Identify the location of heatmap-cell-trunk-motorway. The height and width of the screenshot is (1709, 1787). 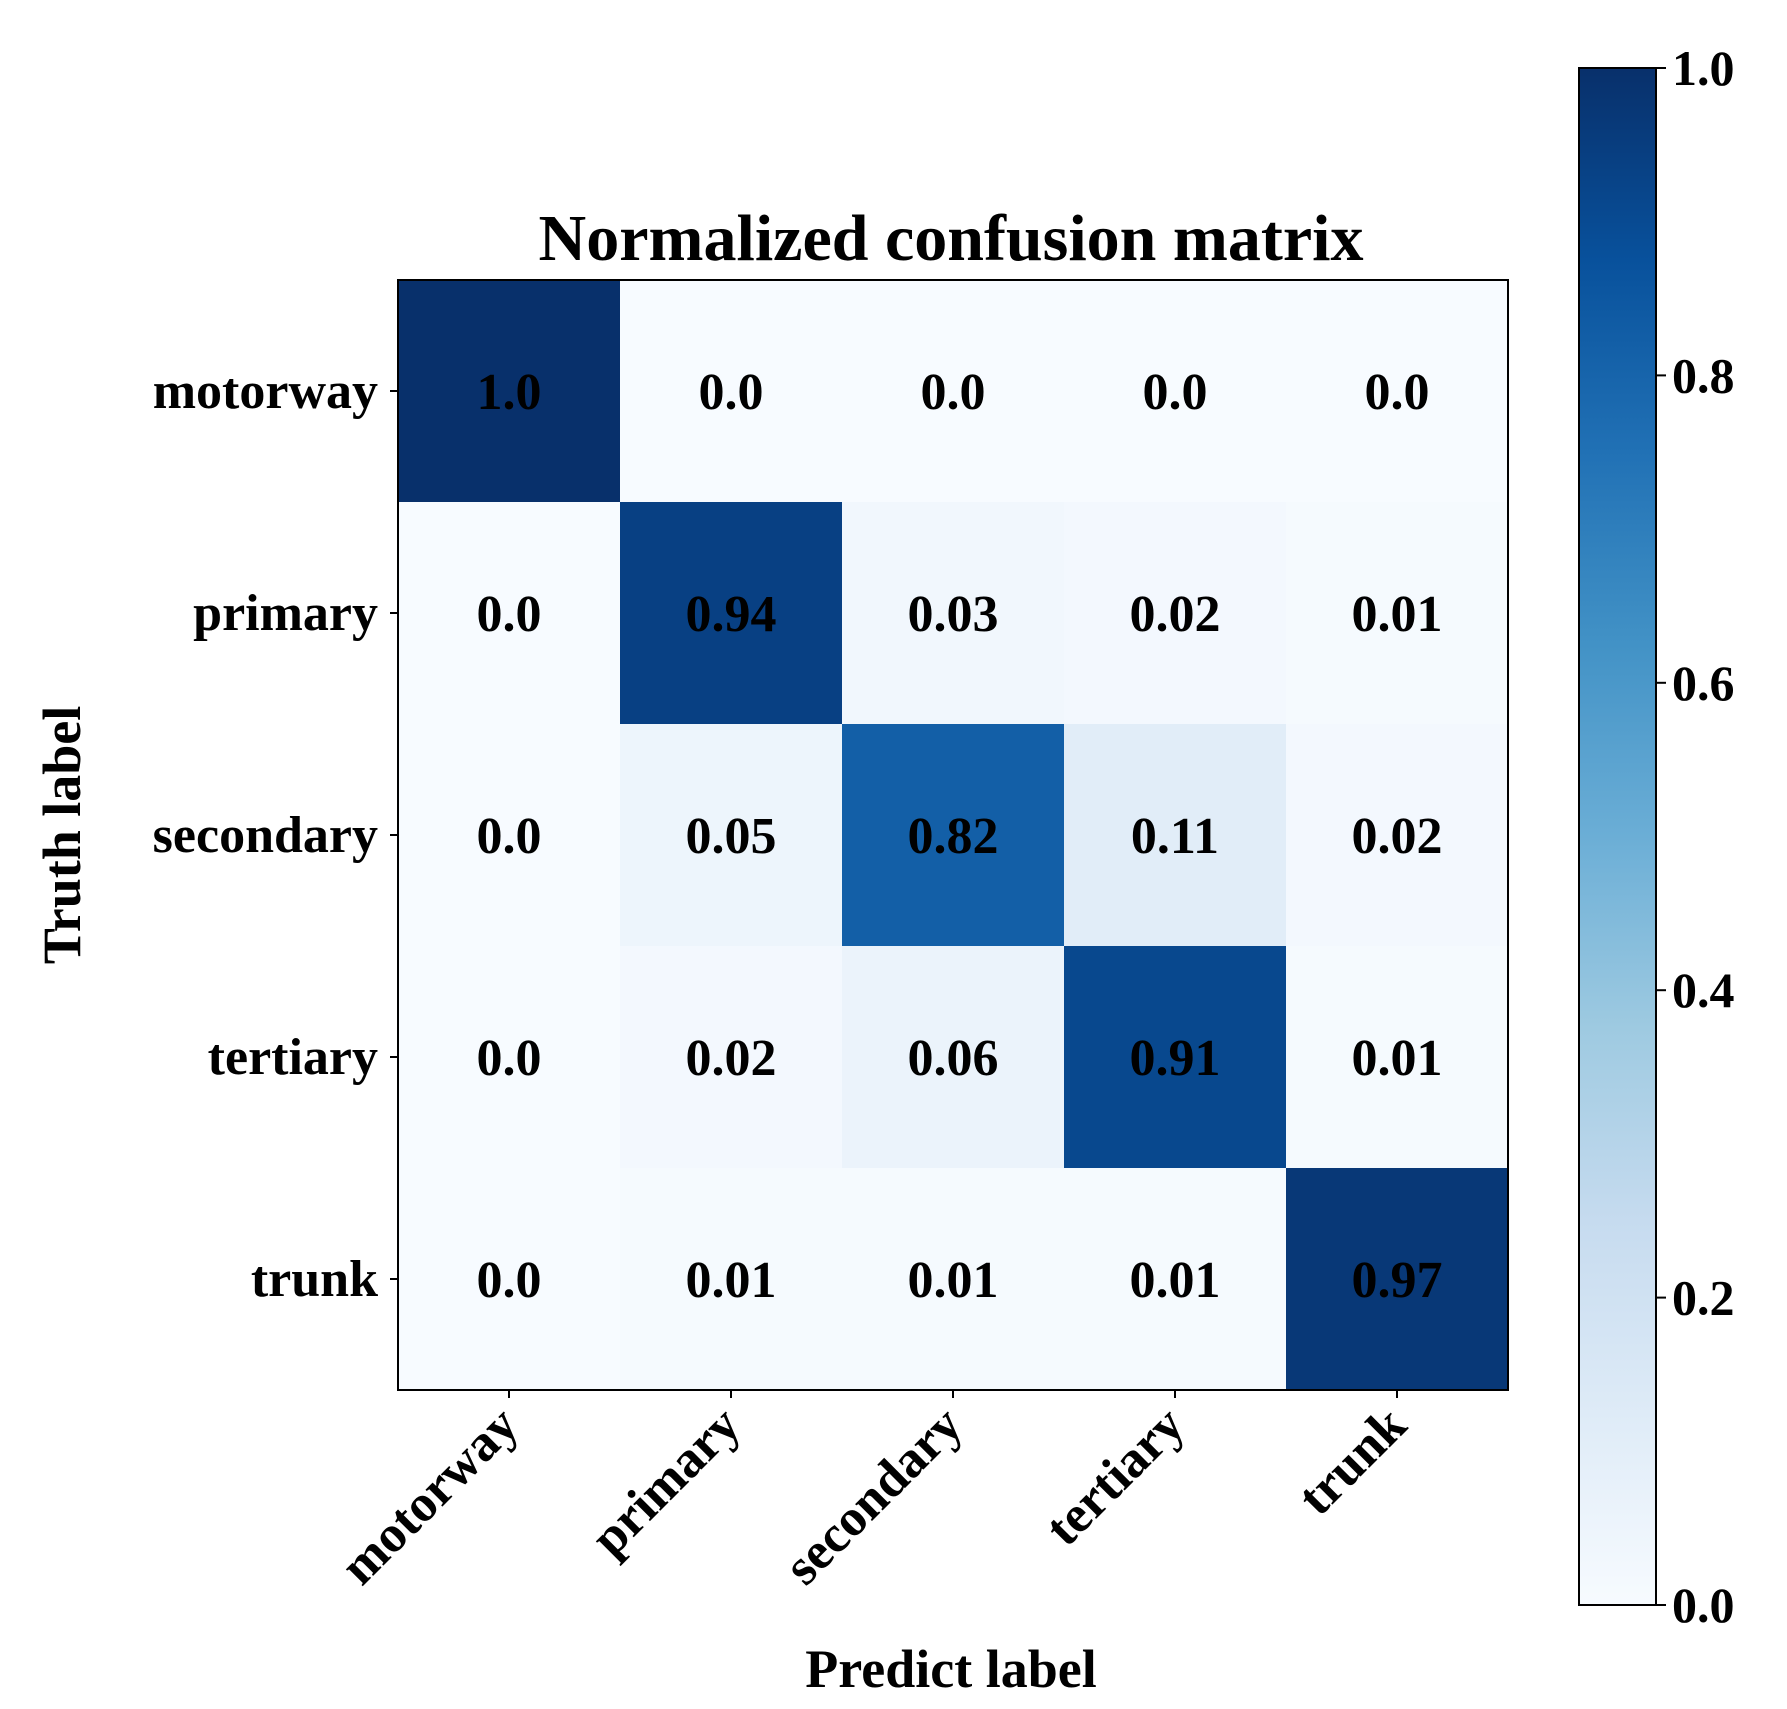
(509, 1279).